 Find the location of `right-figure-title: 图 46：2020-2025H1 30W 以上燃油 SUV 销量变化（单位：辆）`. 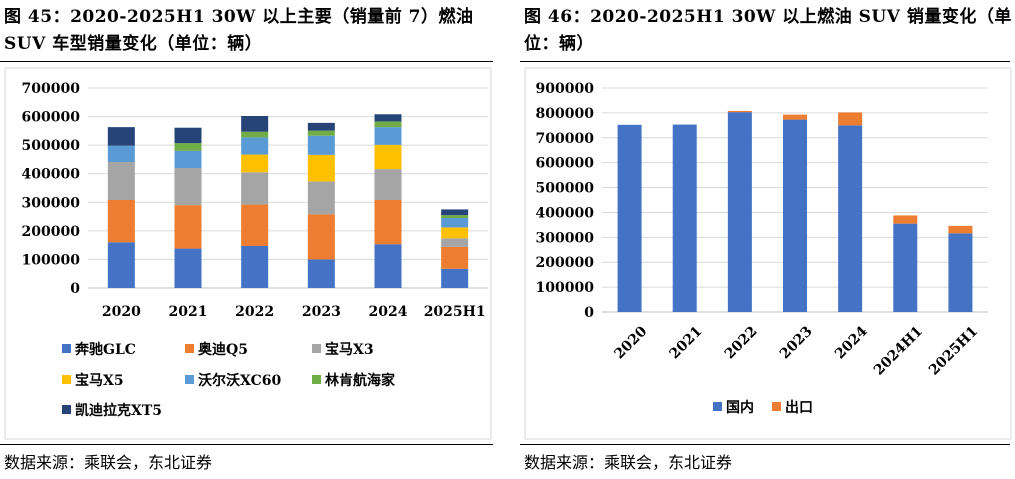

right-figure-title: 图 46：2020-2025H1 30W 以上燃油 SUV 销量变化（单位：辆） is located at coordinates (768, 30).